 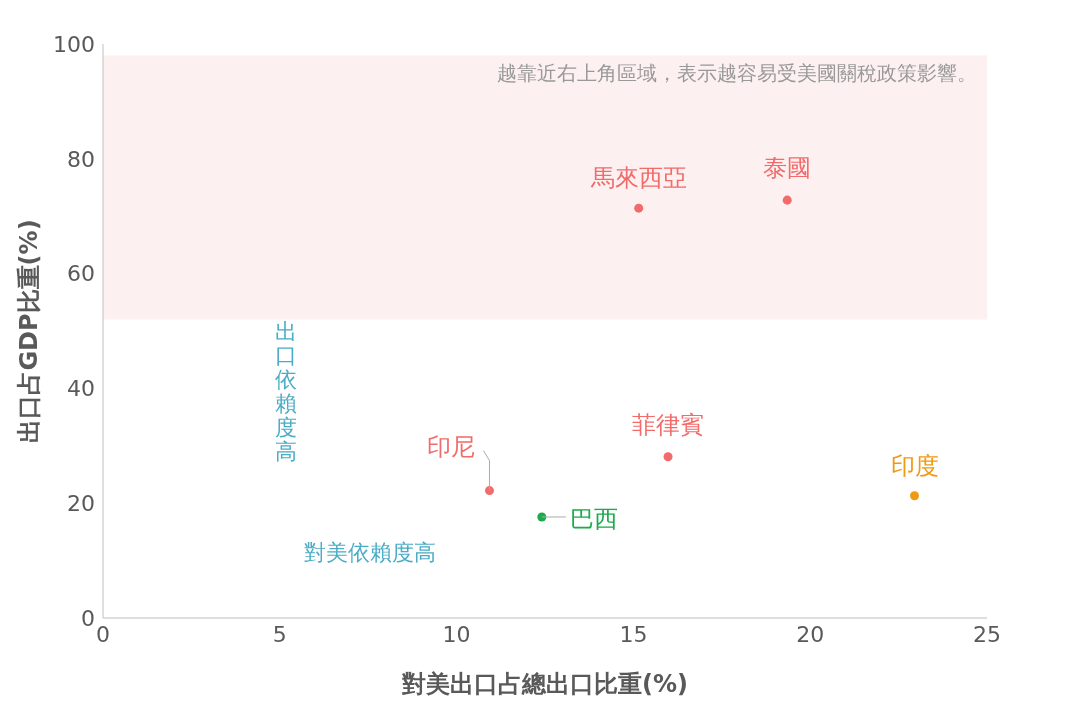 I want to click on series-label: 印度, so click(x=914, y=465).